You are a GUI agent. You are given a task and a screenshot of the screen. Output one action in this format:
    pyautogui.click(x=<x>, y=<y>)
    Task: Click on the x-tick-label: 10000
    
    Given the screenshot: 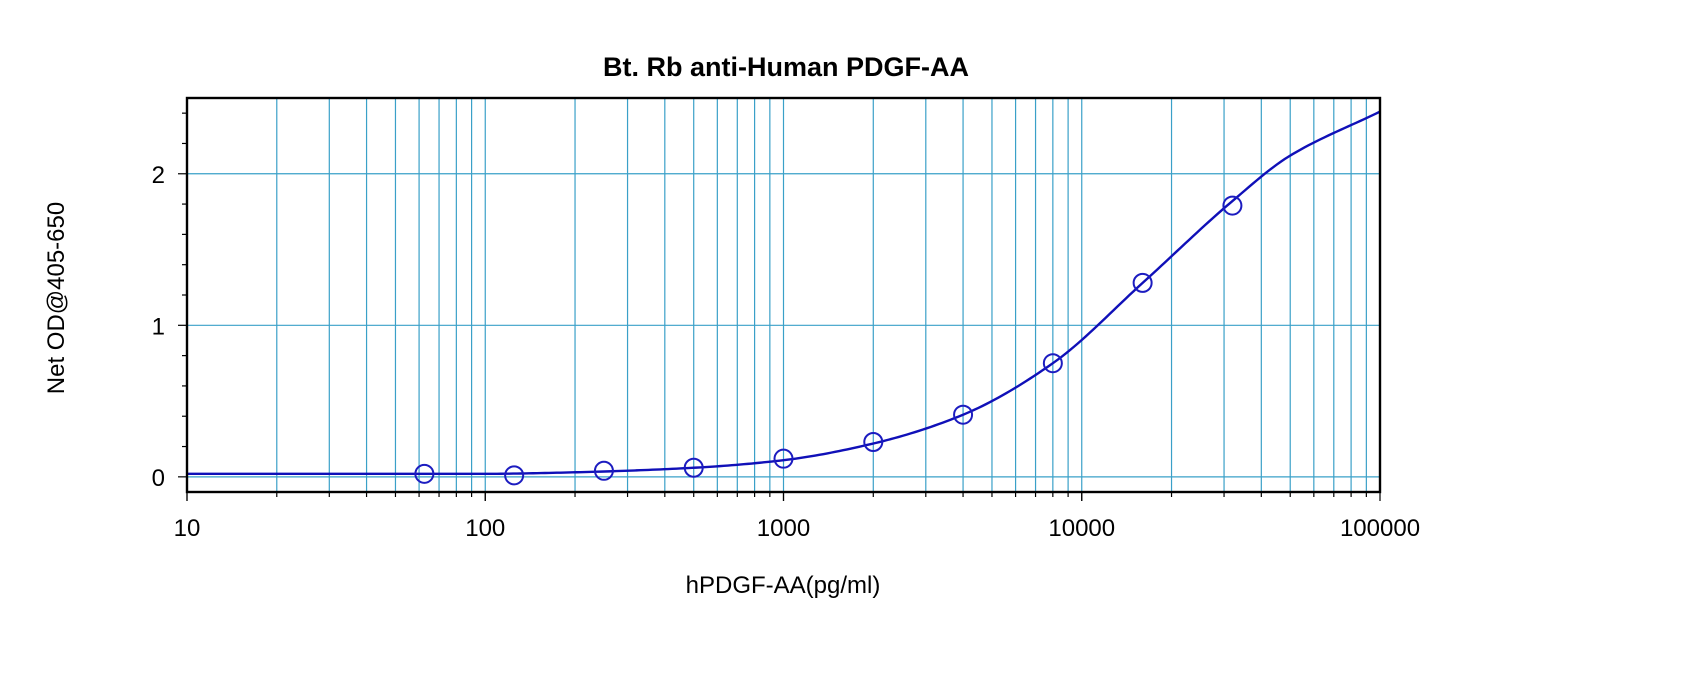 What is the action you would take?
    pyautogui.click(x=1081, y=528)
    